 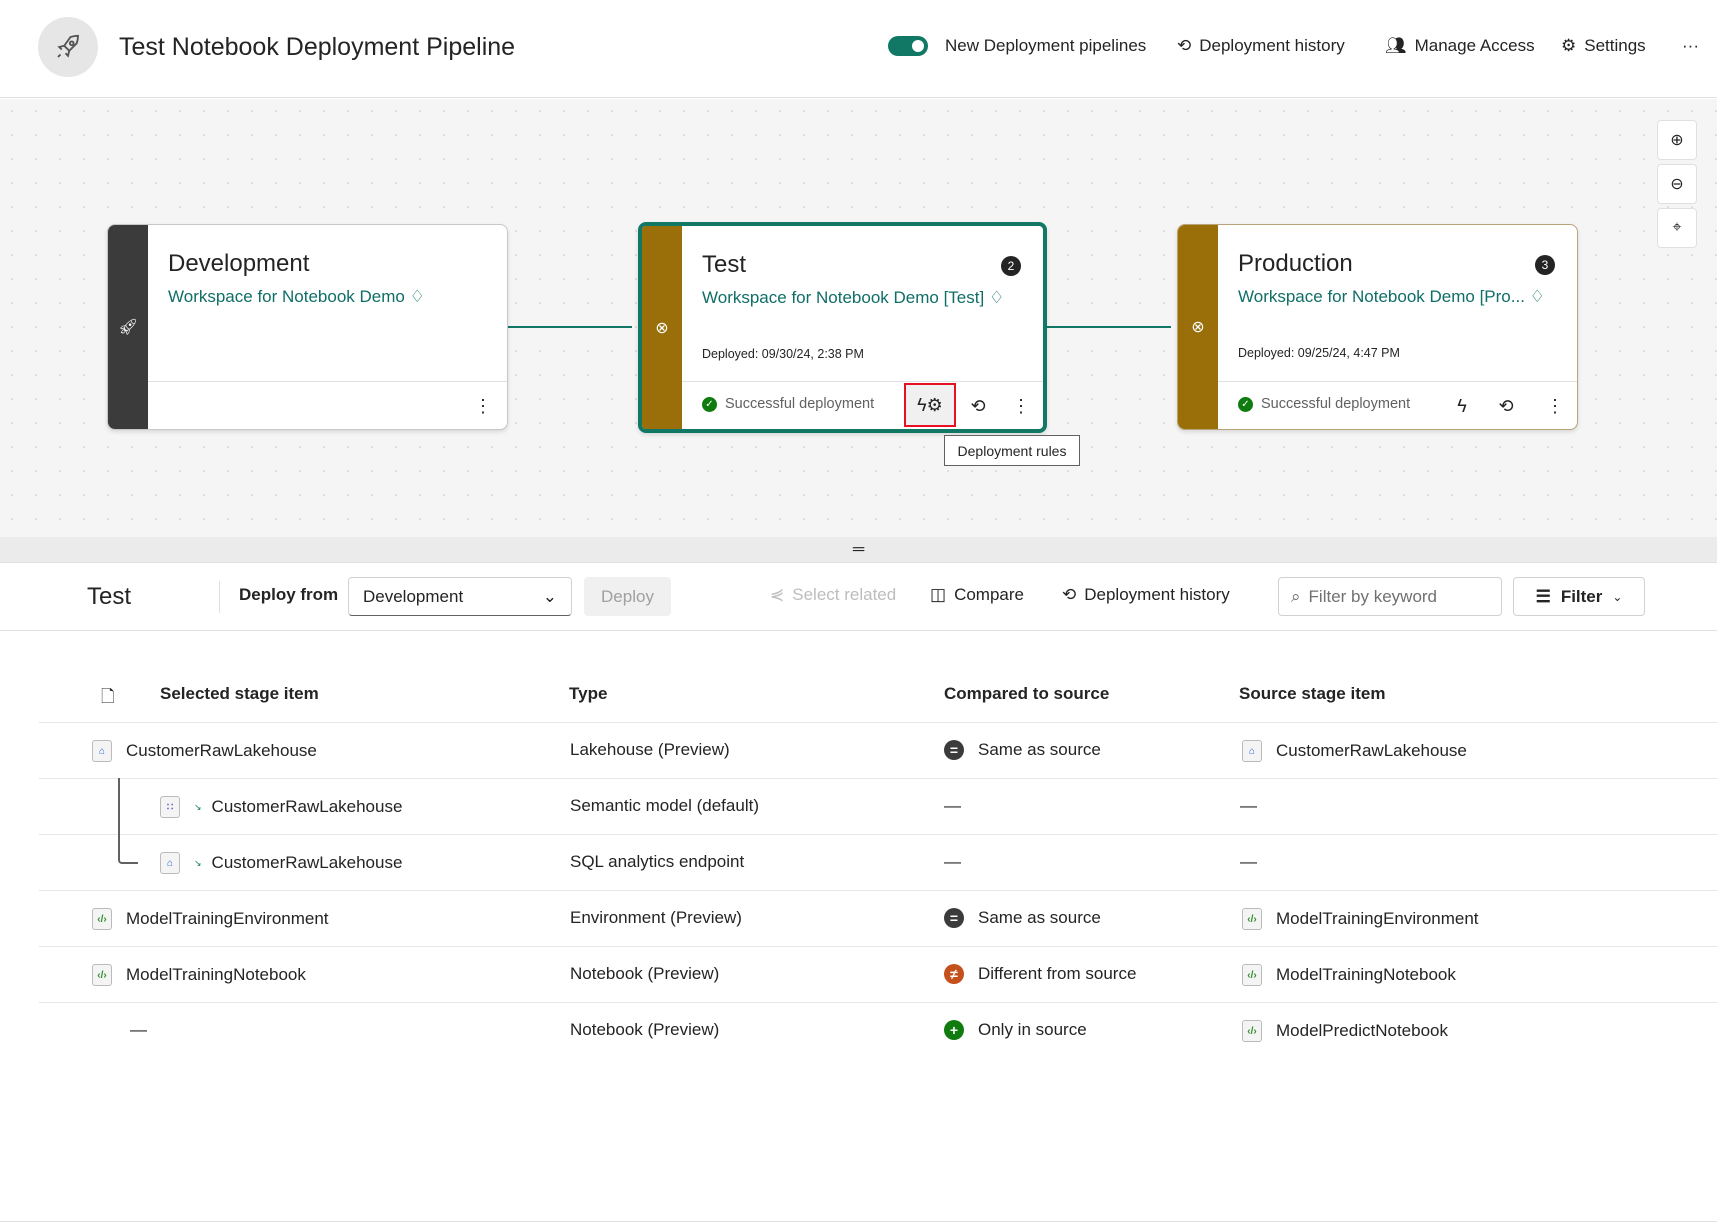 I want to click on deploy-button: Deploy, so click(x=627, y=596).